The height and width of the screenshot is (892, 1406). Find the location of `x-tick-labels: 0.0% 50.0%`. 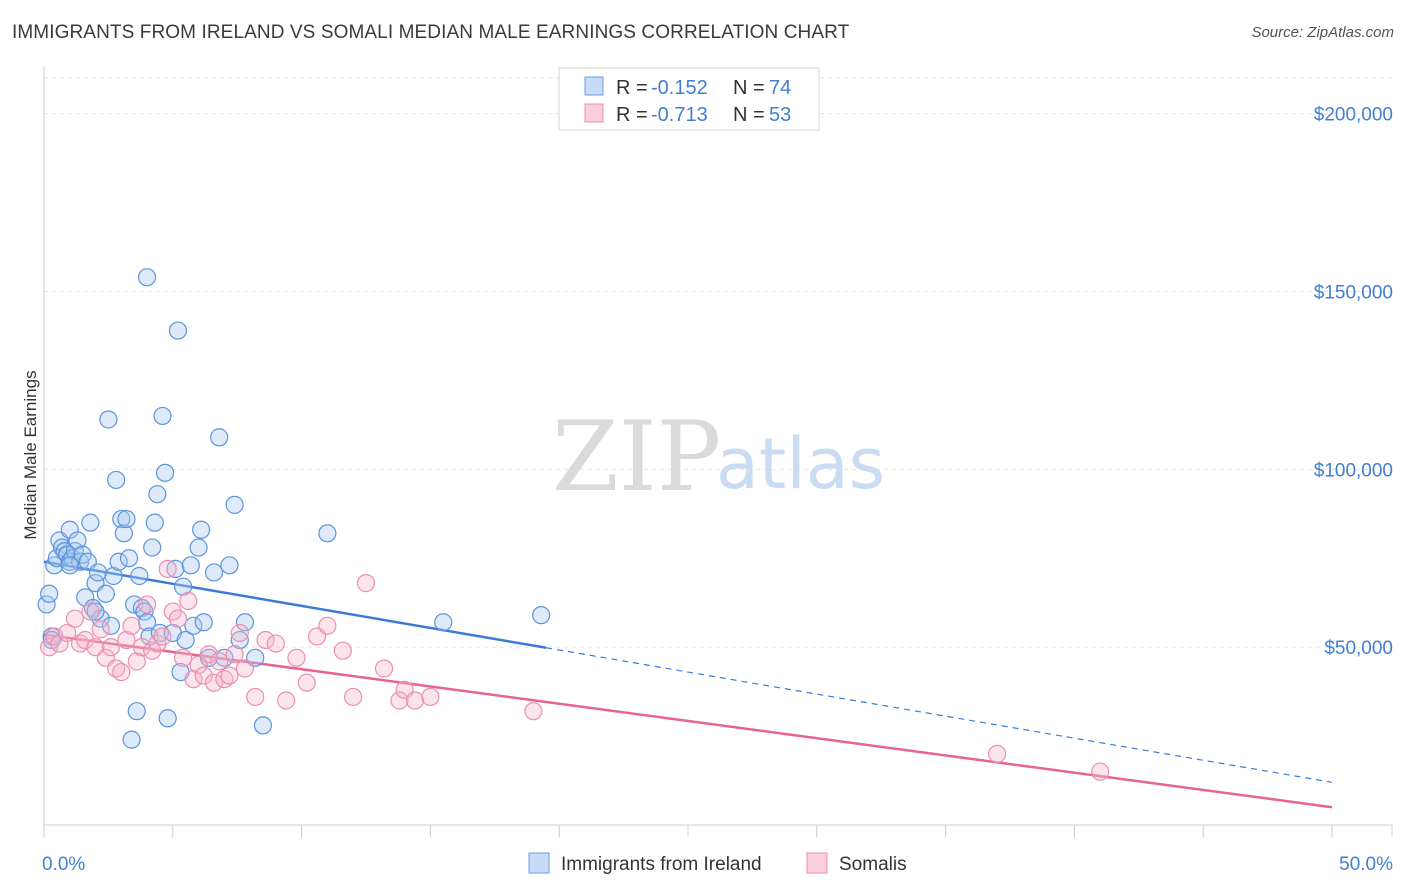

x-tick-labels: 0.0% 50.0% is located at coordinates (717, 864).